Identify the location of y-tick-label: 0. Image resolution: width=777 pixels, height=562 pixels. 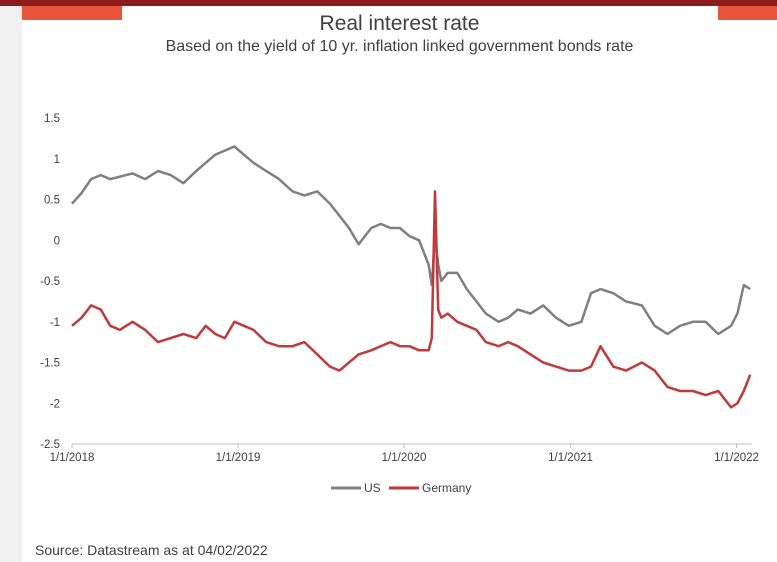
(57, 241).